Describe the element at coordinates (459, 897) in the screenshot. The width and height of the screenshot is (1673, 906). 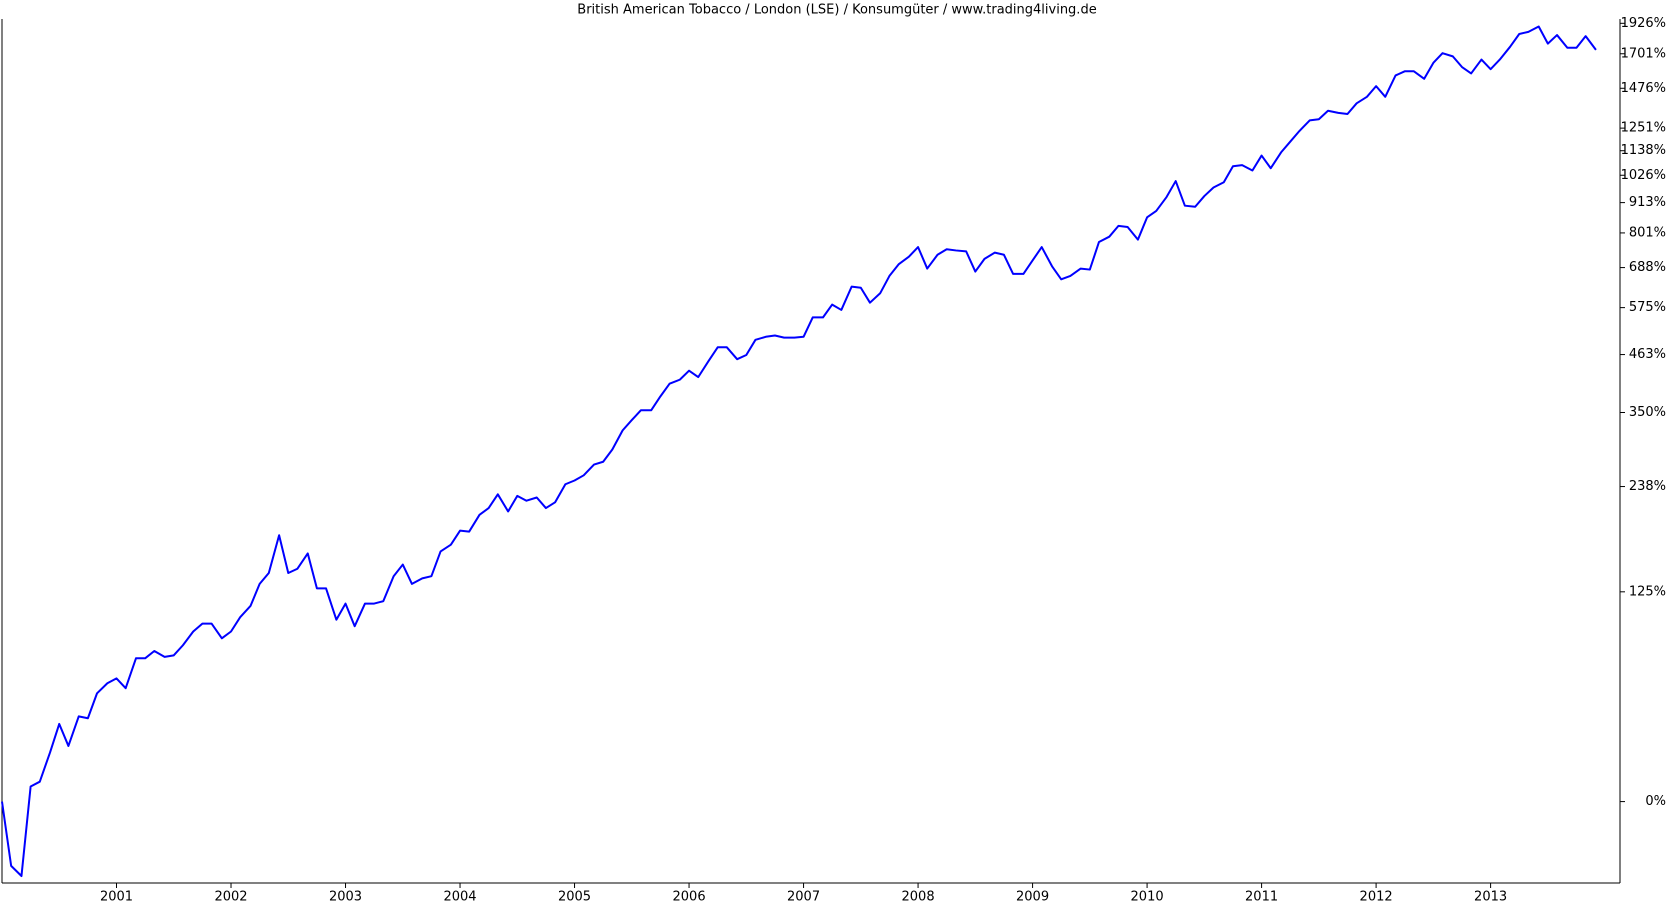
I see `x-tick-label: 2004` at that location.